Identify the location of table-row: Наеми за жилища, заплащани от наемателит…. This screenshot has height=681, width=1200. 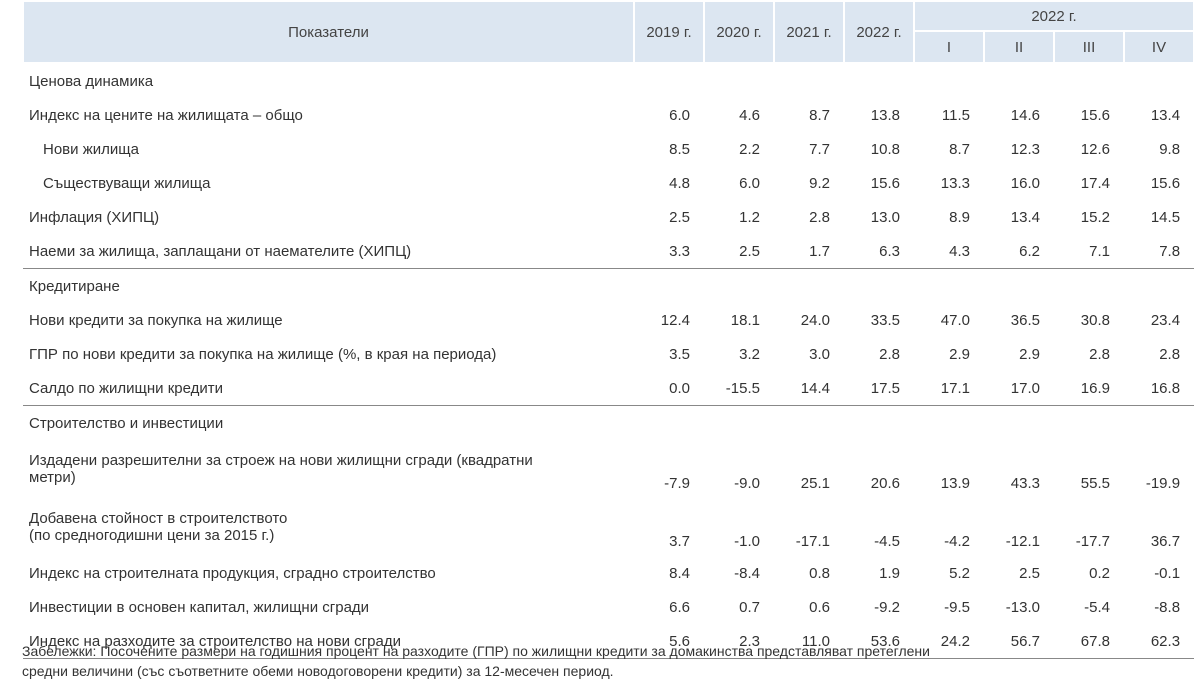
(608, 251).